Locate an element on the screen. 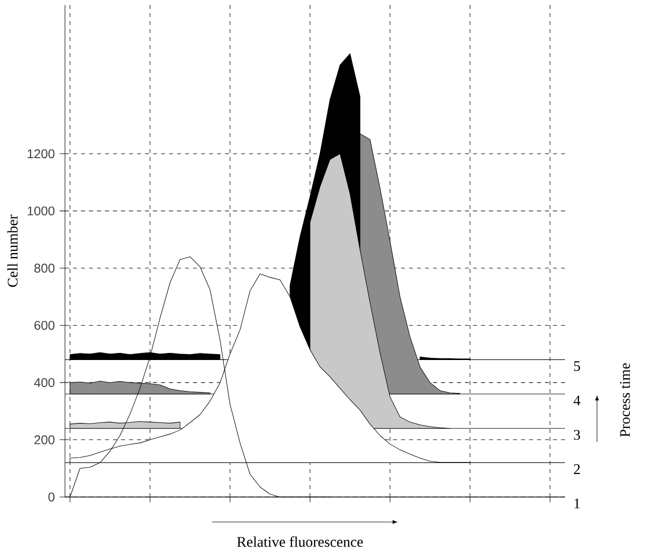 The height and width of the screenshot is (554, 645). y-tick-label: 800 is located at coordinates (44, 268).